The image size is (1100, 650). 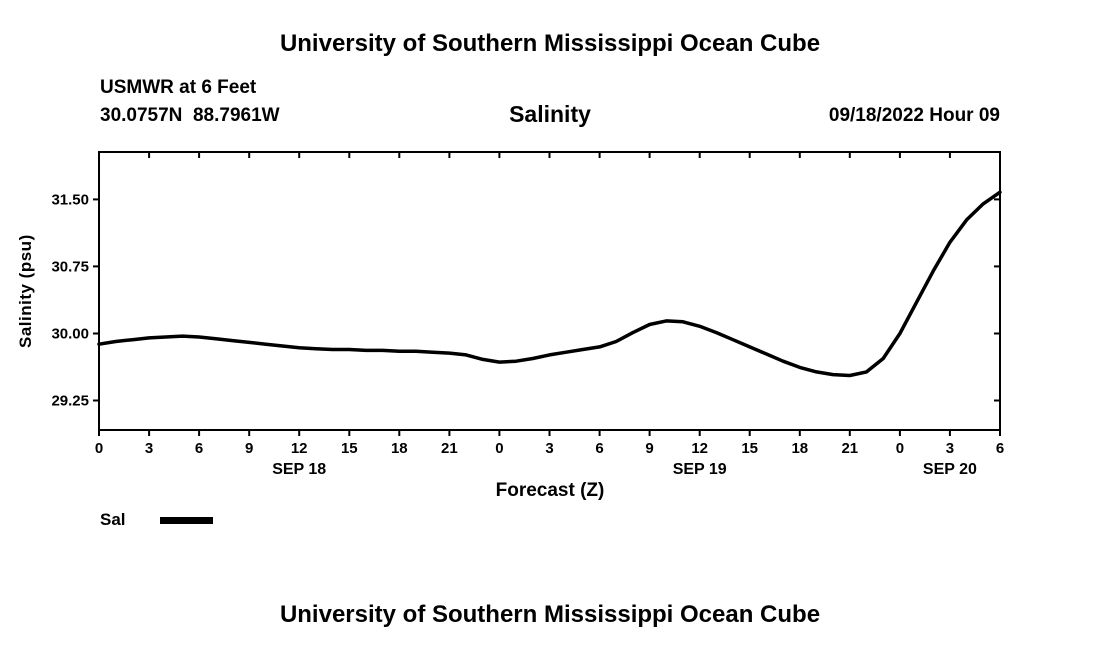 I want to click on x-axis-label: Forecast (Z), so click(x=550, y=490).